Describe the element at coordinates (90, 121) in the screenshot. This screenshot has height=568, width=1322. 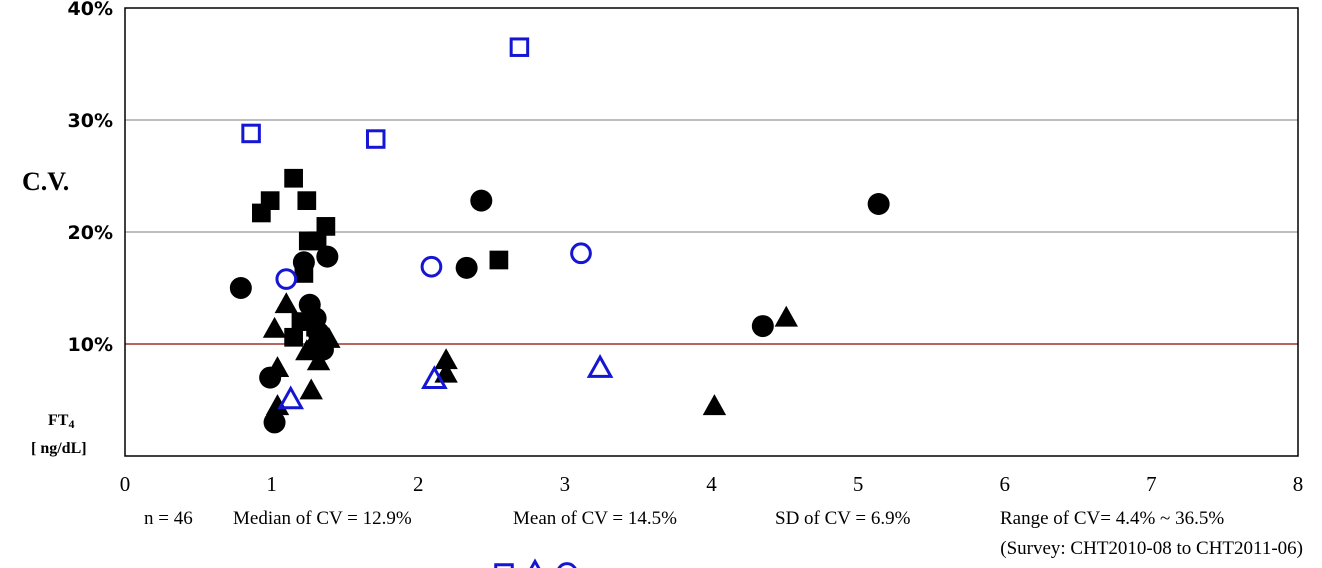
I see `y-tick-label: 30%` at that location.